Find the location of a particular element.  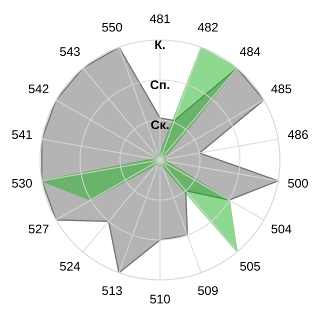

spoke-label: 485 is located at coordinates (281, 89).